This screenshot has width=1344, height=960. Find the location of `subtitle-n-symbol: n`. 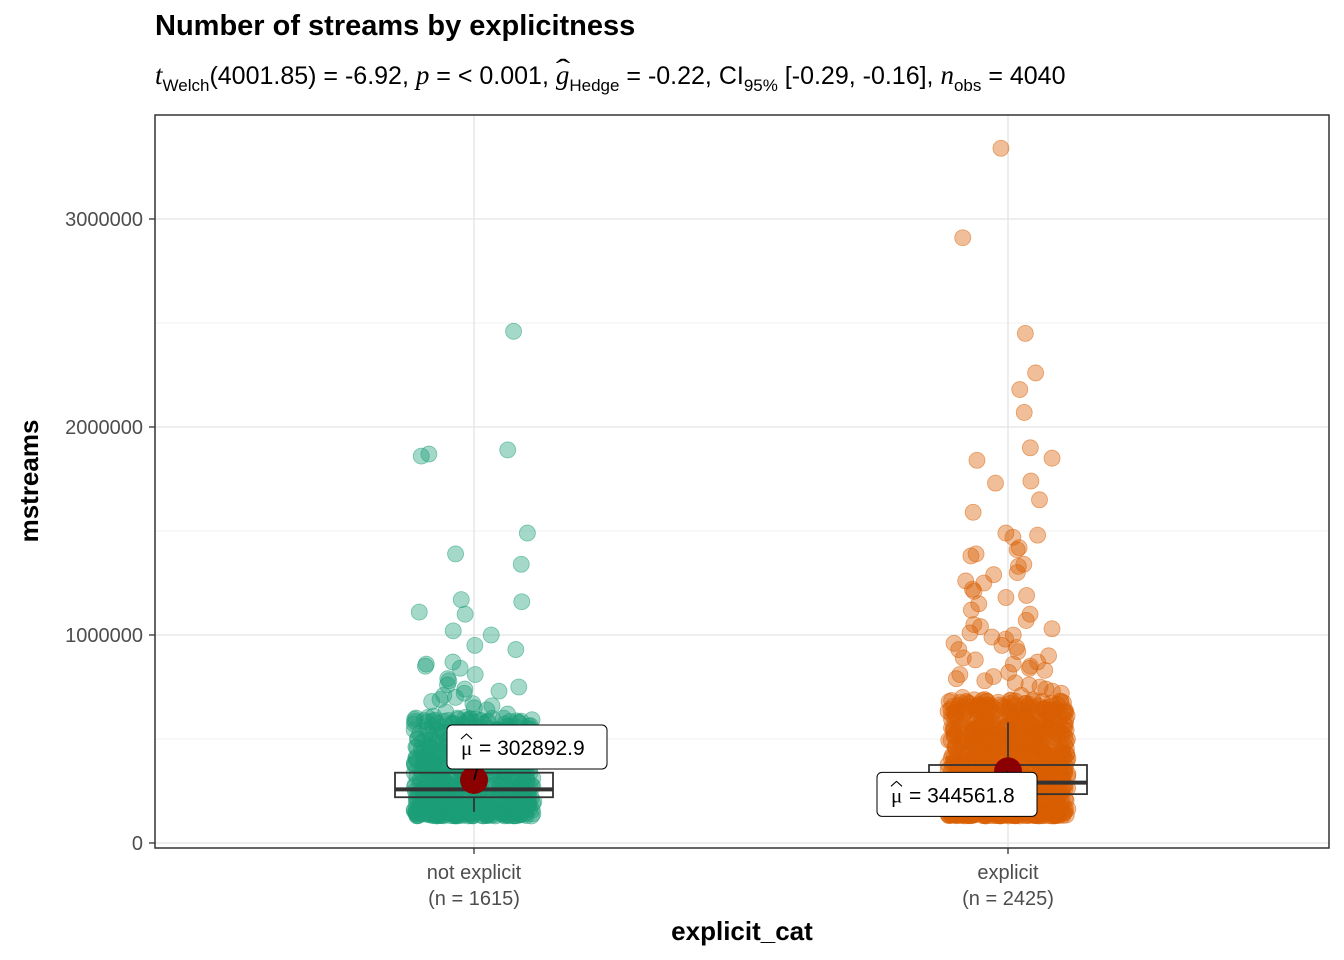

subtitle-n-symbol: n is located at coordinates (947, 75).